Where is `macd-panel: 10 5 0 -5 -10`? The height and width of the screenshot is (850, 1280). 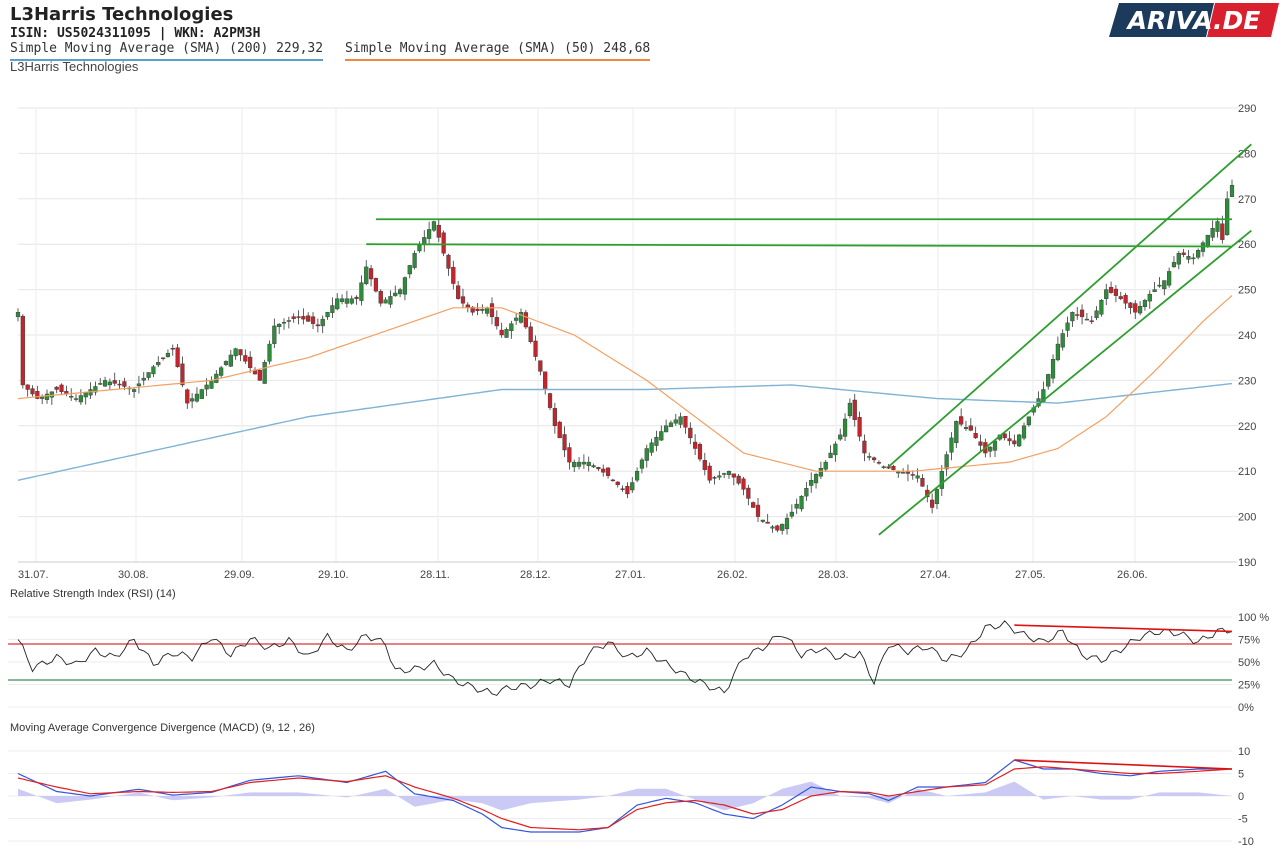
macd-panel: 10 5 0 -5 -10 is located at coordinates (631, 797).